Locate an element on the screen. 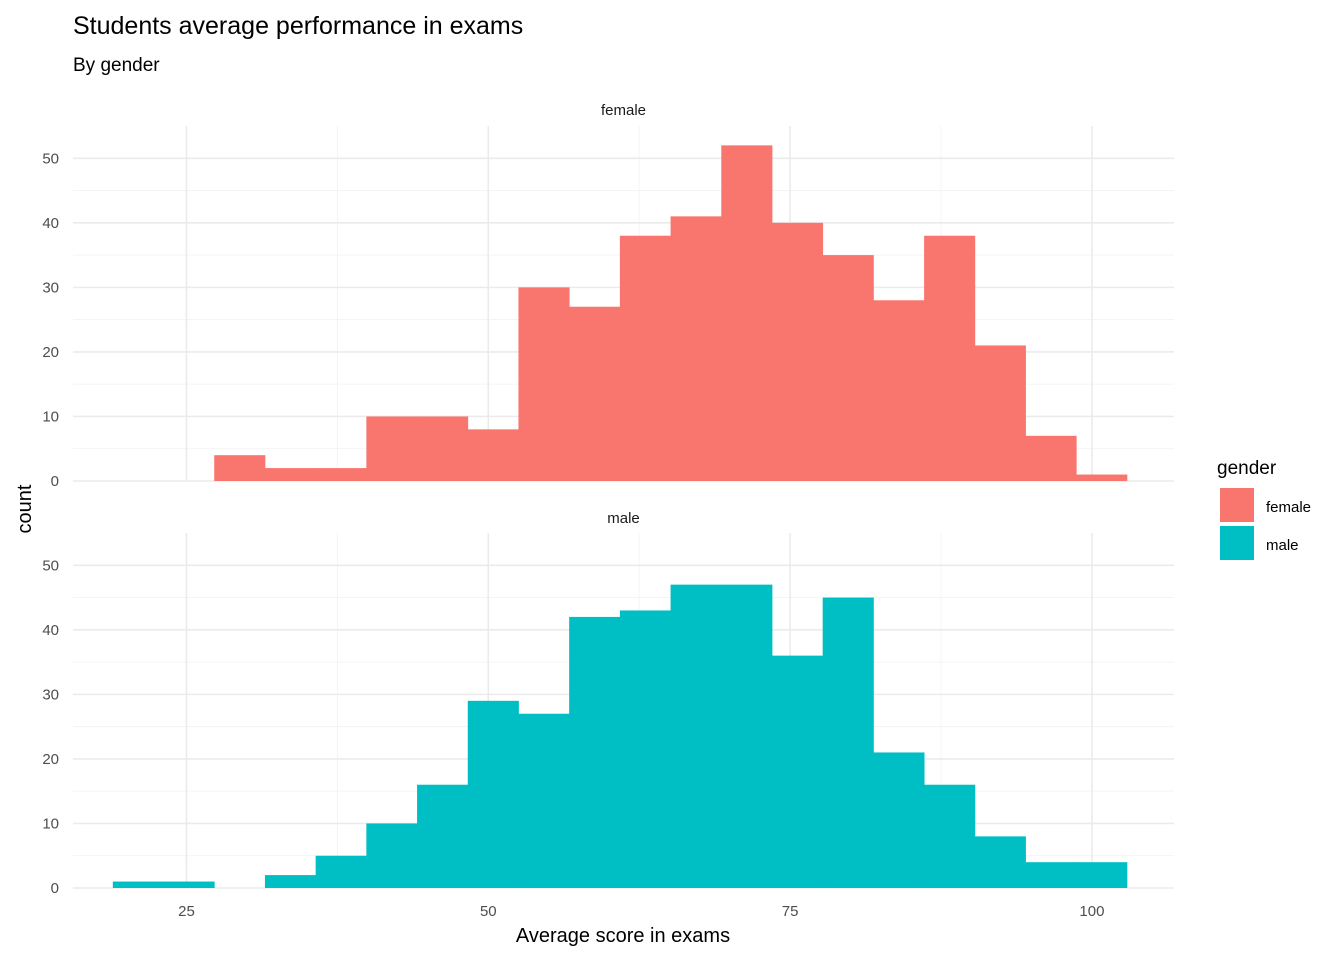 The width and height of the screenshot is (1344, 960). x-tick-label: 75 is located at coordinates (790, 911).